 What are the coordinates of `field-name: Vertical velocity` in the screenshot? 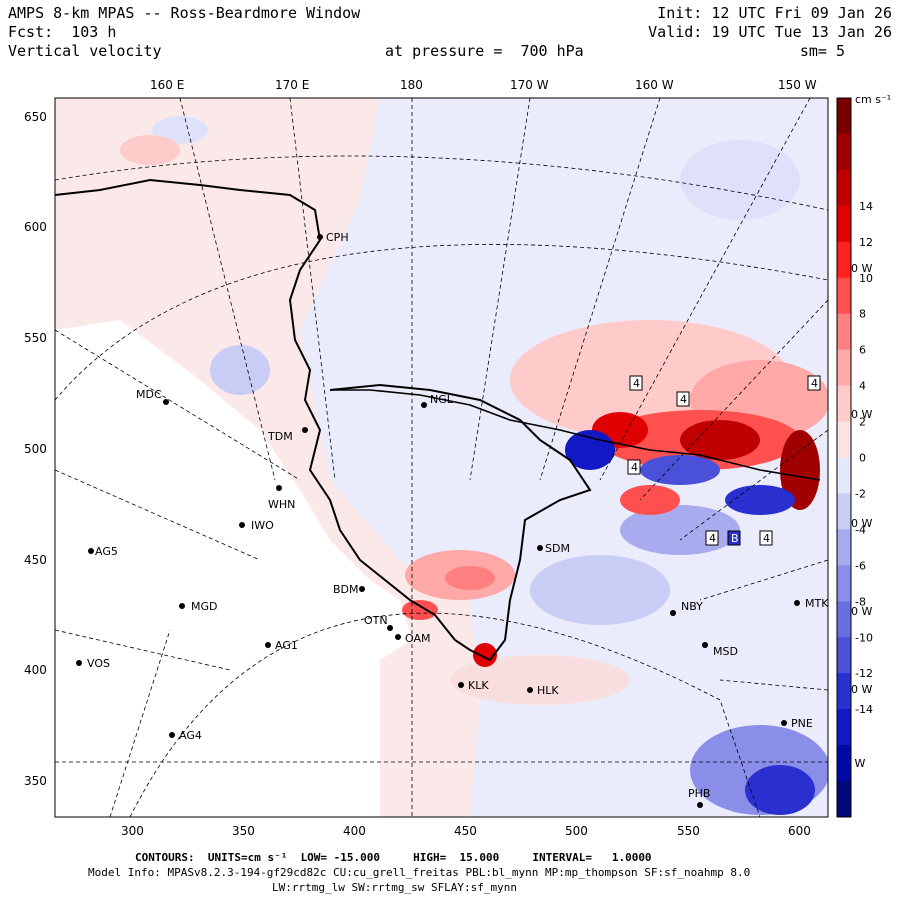 It's located at (85, 51).